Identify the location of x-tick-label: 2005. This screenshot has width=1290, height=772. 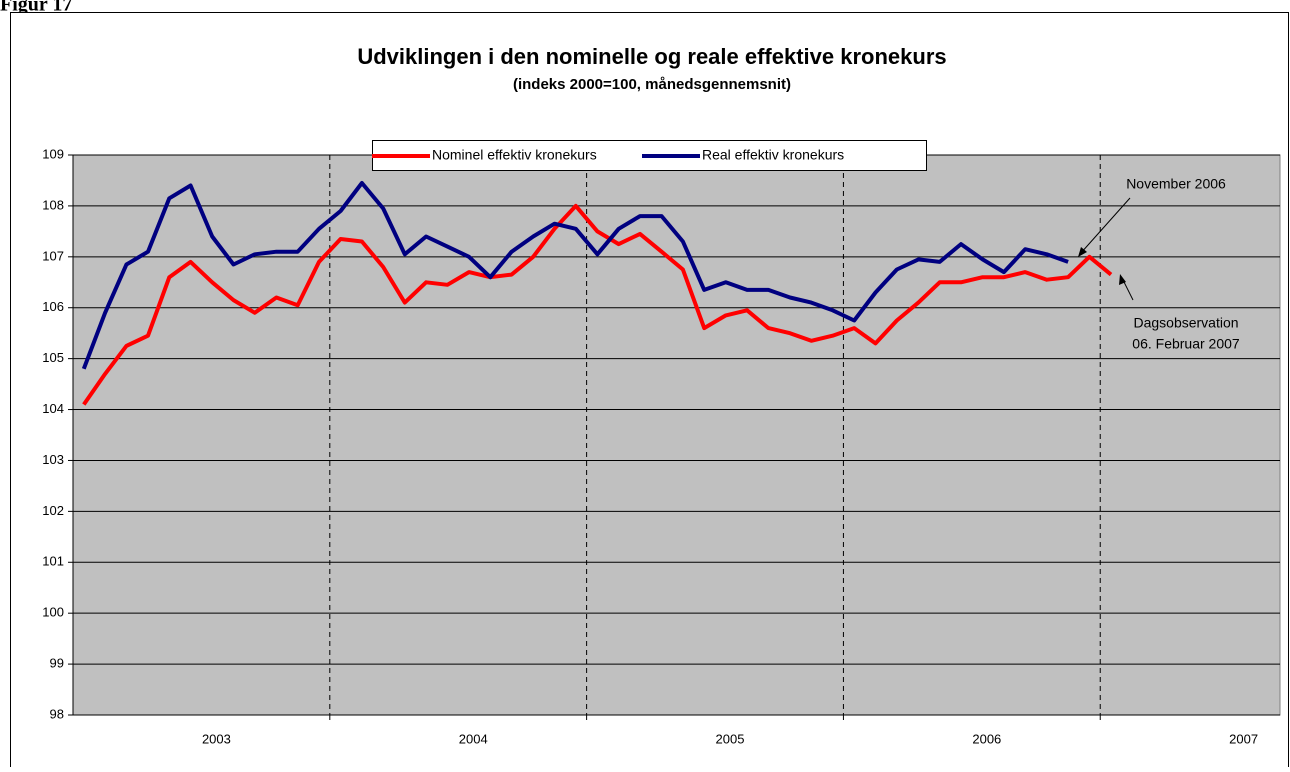
(730, 738).